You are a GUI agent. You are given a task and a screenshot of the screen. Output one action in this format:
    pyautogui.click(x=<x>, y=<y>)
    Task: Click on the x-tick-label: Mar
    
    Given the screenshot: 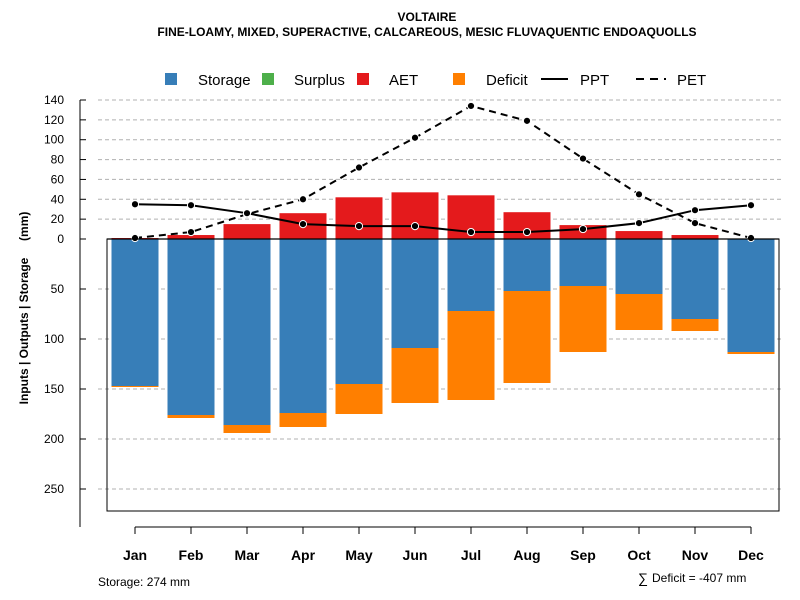 What is the action you would take?
    pyautogui.click(x=247, y=555)
    